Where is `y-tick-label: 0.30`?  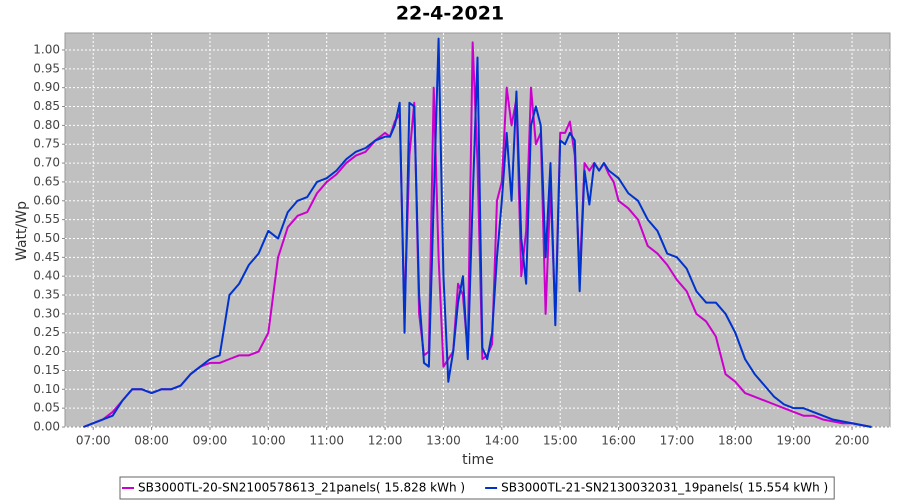
y-tick-label: 0.30 is located at coordinates (46, 313).